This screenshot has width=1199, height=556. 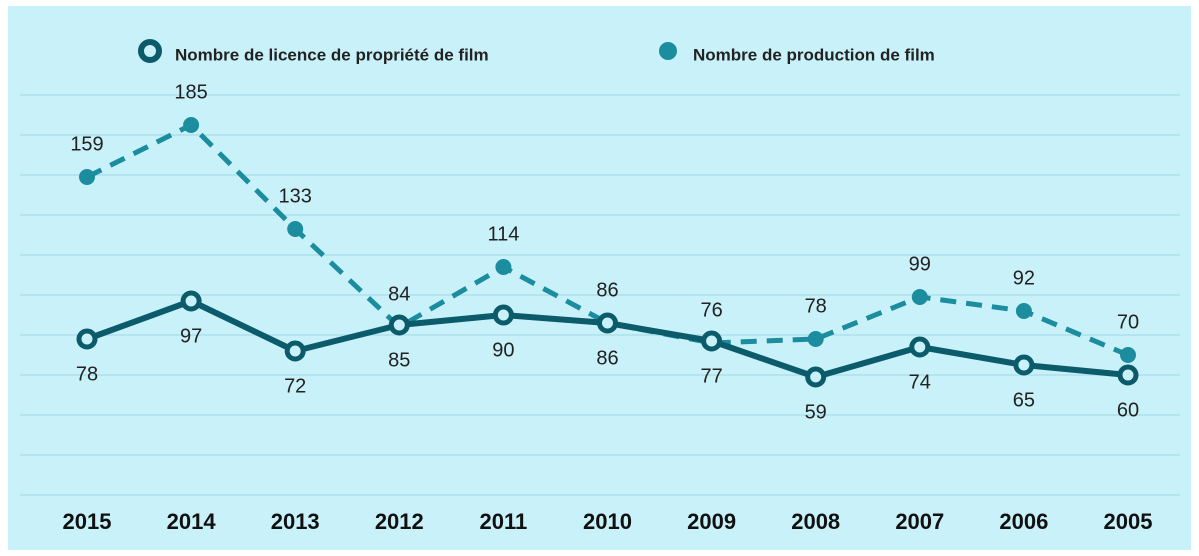 What do you see at coordinates (399, 360) in the screenshot?
I see `data-label: 85` at bounding box center [399, 360].